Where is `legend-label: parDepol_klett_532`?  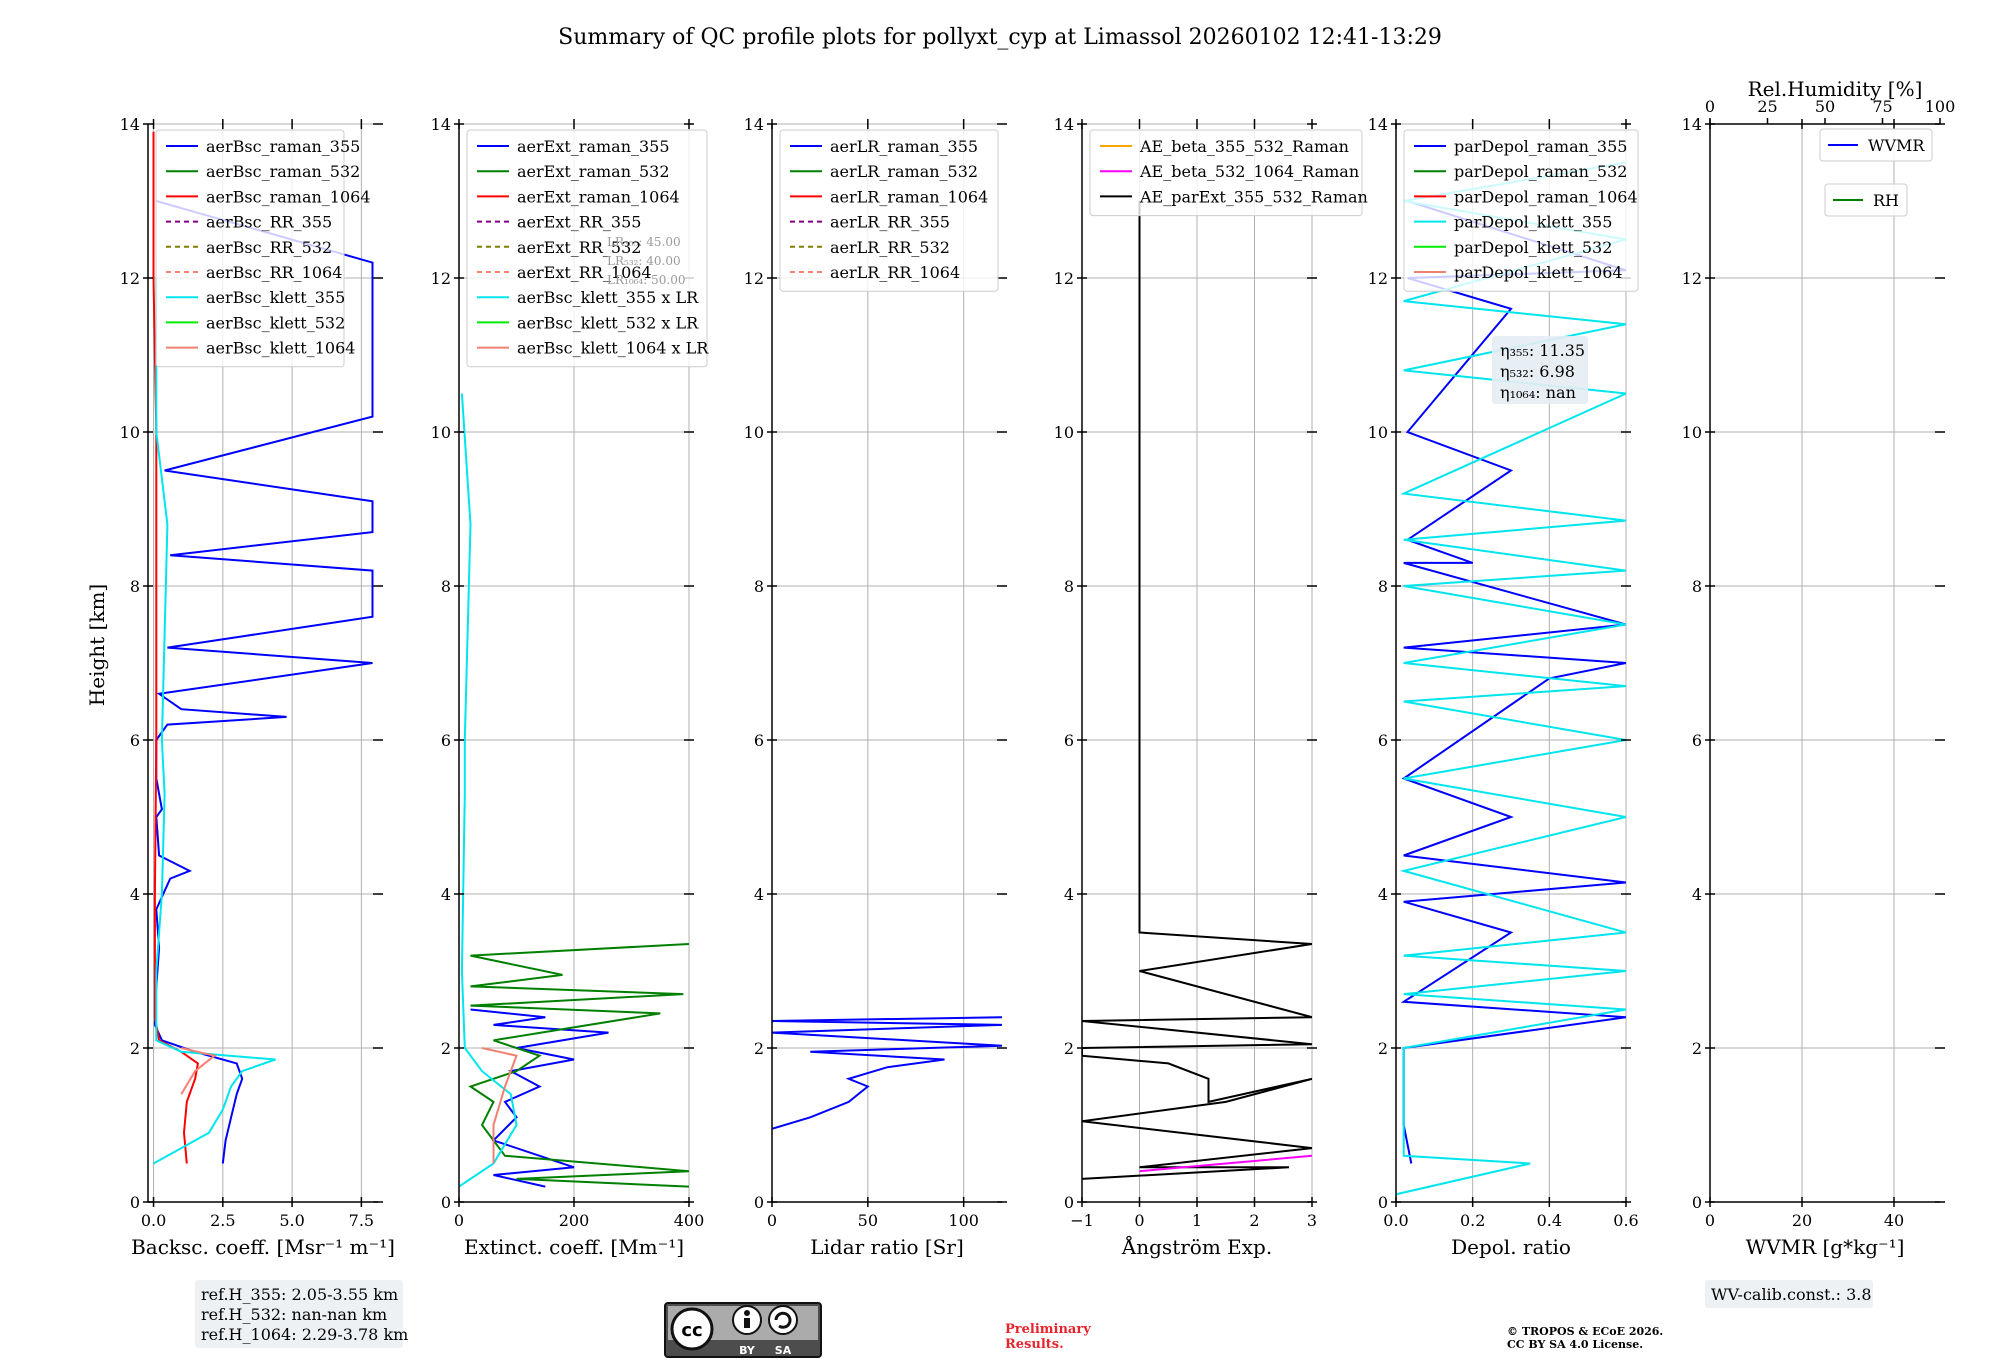
legend-label: parDepol_klett_532 is located at coordinates (1533, 247).